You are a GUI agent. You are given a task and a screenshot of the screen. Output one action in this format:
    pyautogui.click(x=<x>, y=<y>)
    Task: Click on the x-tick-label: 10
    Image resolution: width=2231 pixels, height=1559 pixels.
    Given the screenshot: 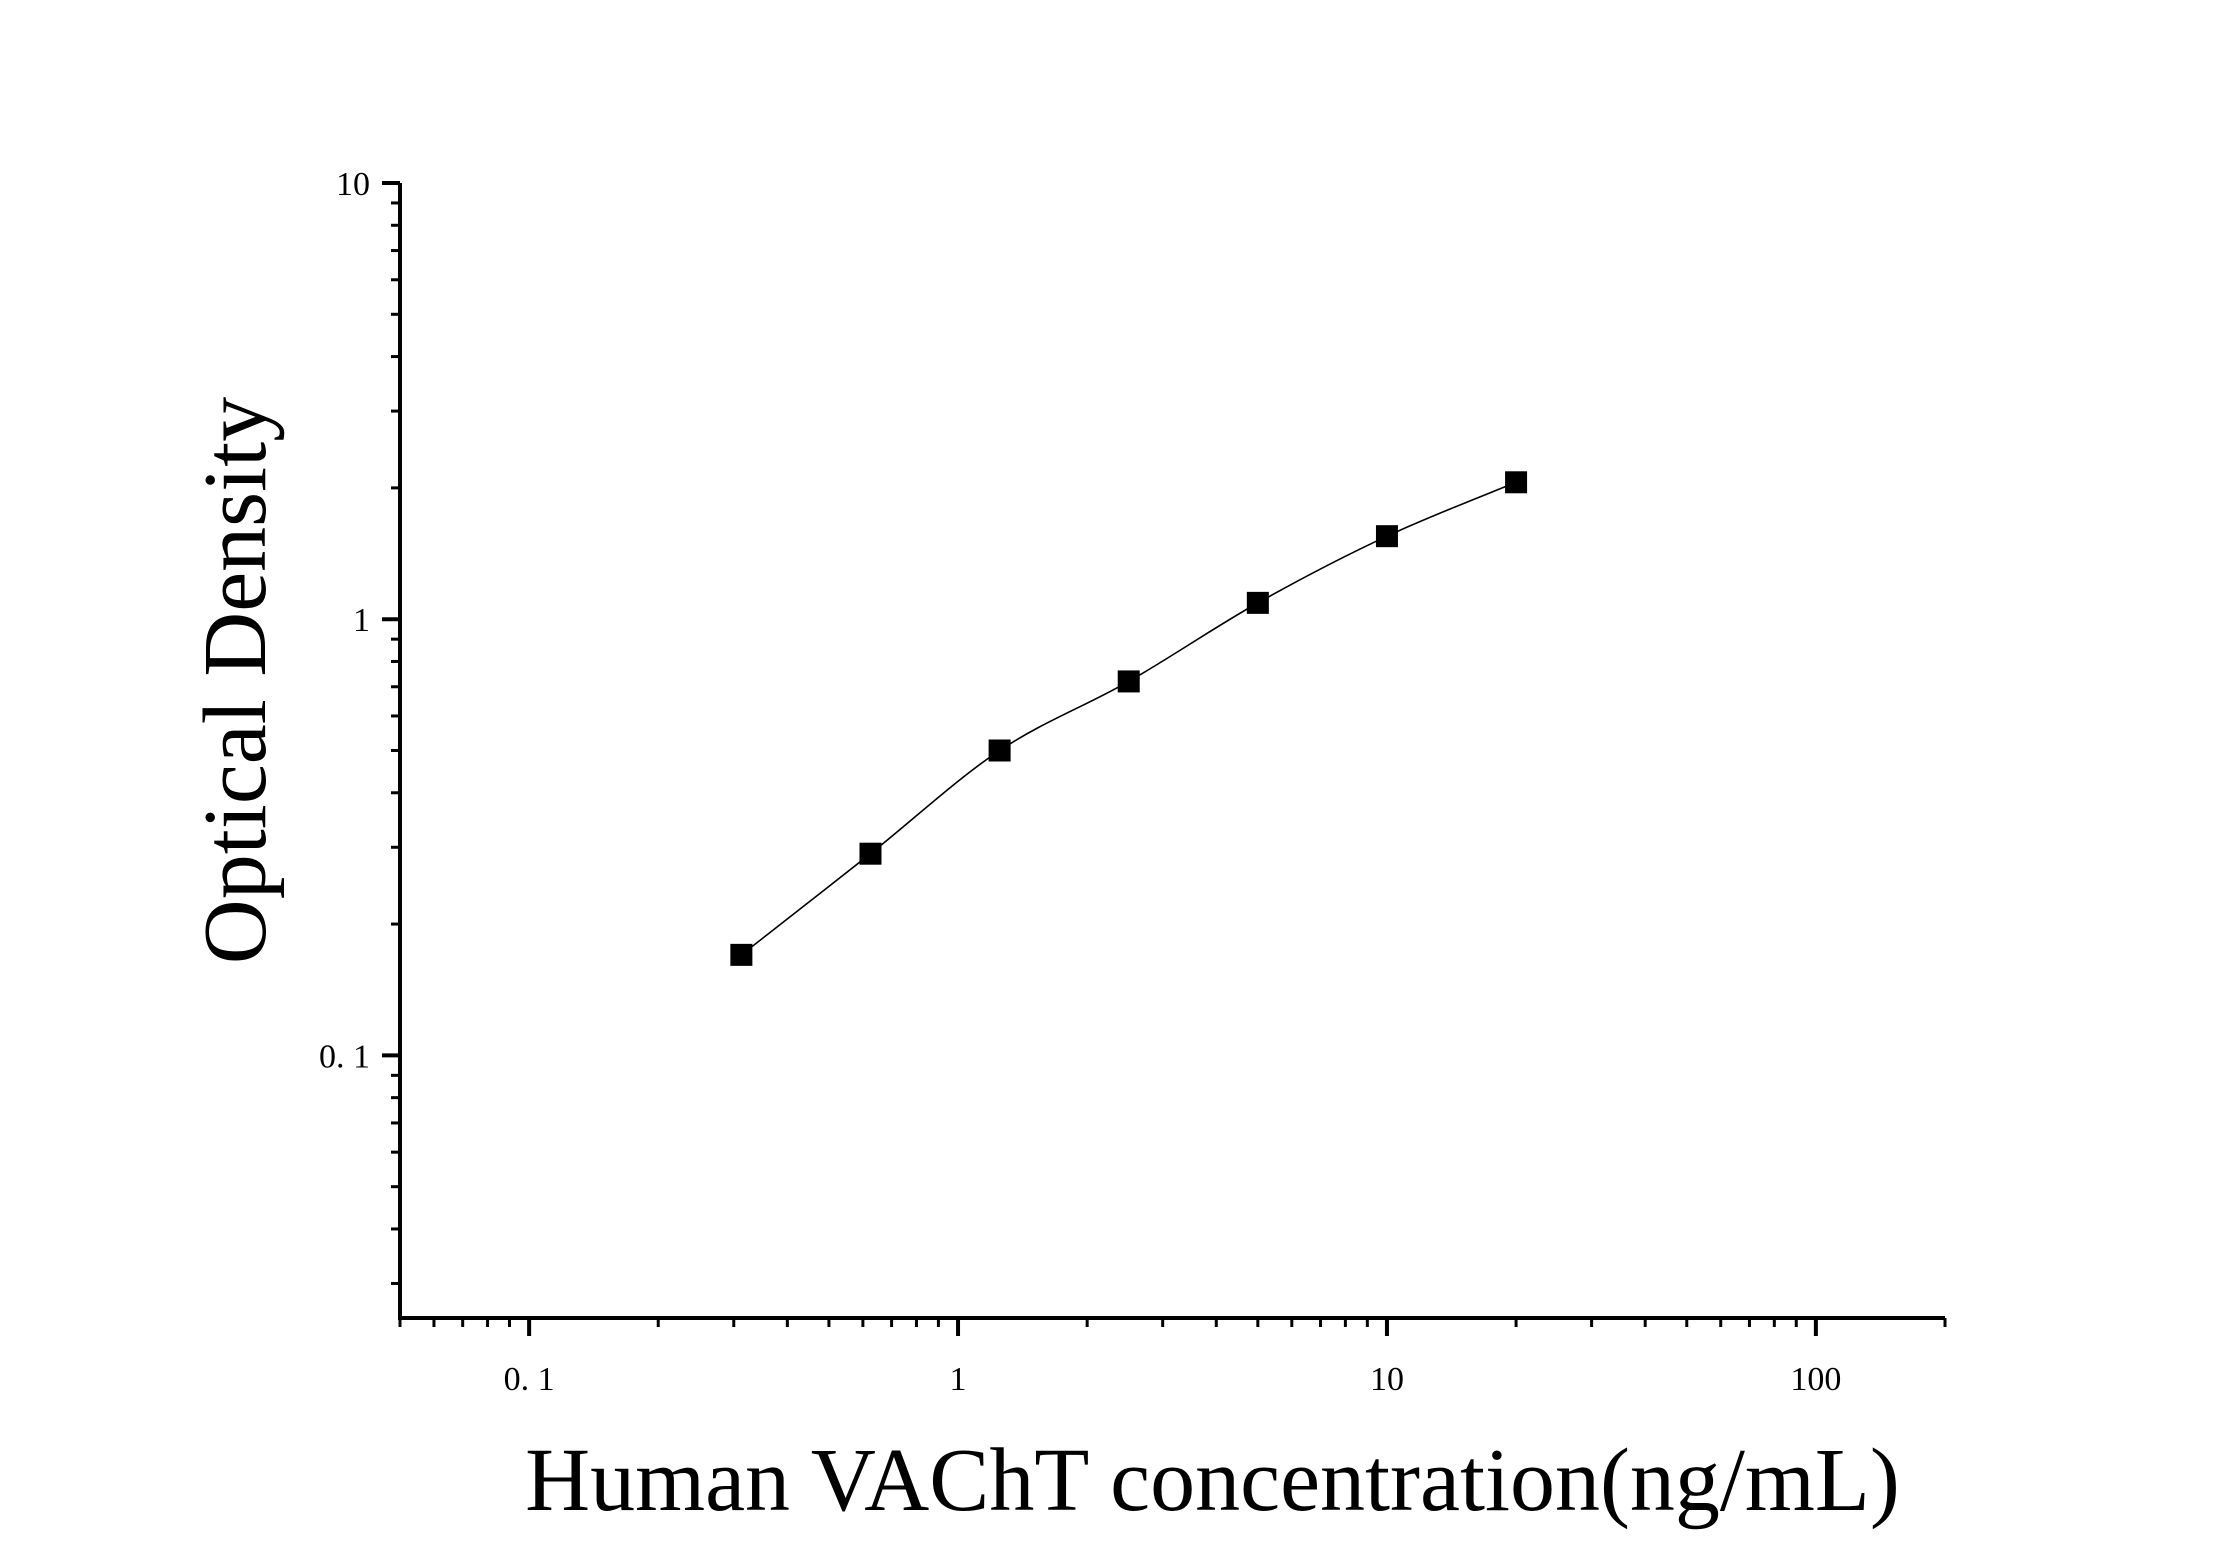 What is the action you would take?
    pyautogui.click(x=1387, y=1379)
    